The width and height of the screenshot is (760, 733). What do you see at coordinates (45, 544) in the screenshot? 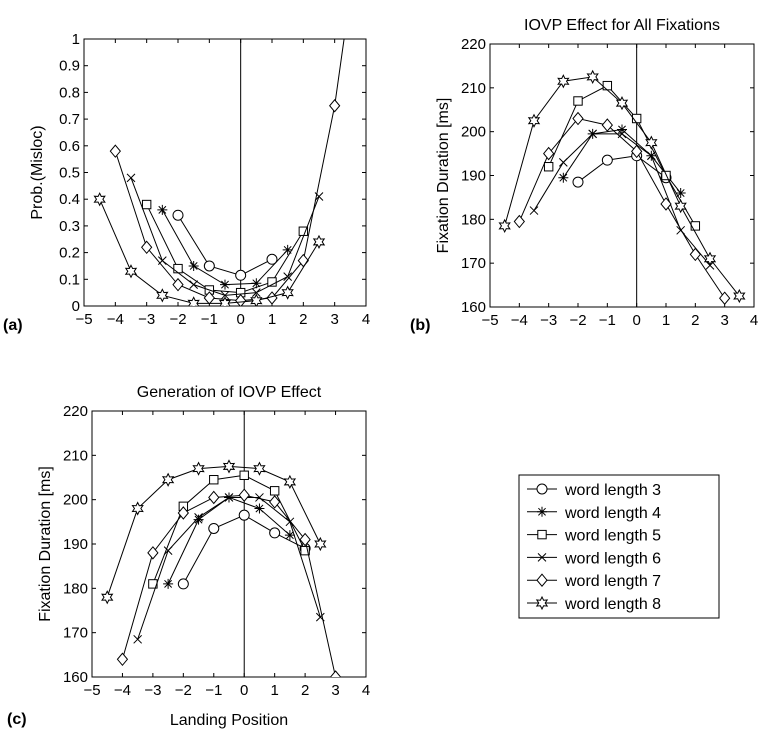
I see `panel-c-ylabel: Fixation Duration [ms]` at bounding box center [45, 544].